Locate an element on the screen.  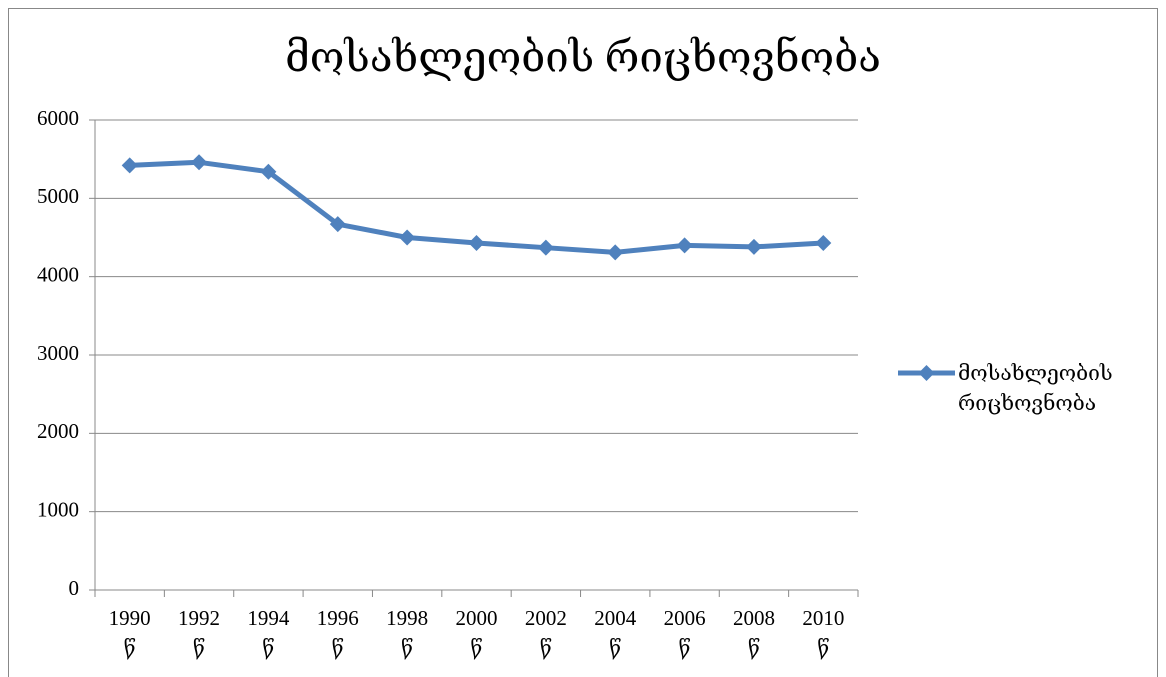
x-tick-label: 2004 წ is located at coordinates (615, 633).